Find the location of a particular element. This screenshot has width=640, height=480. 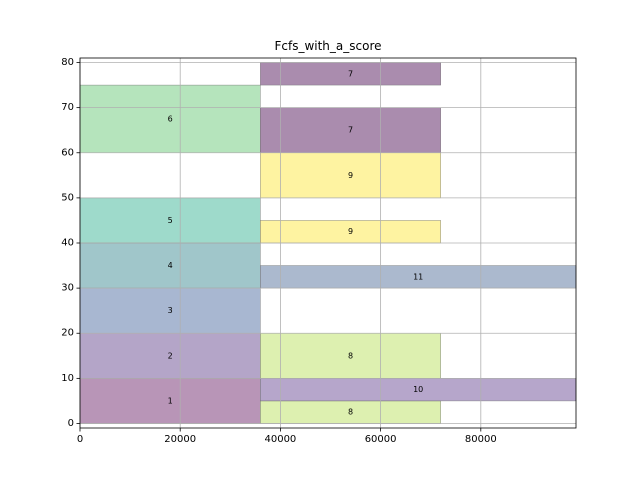

bar-label-5: 6 is located at coordinates (170, 118).